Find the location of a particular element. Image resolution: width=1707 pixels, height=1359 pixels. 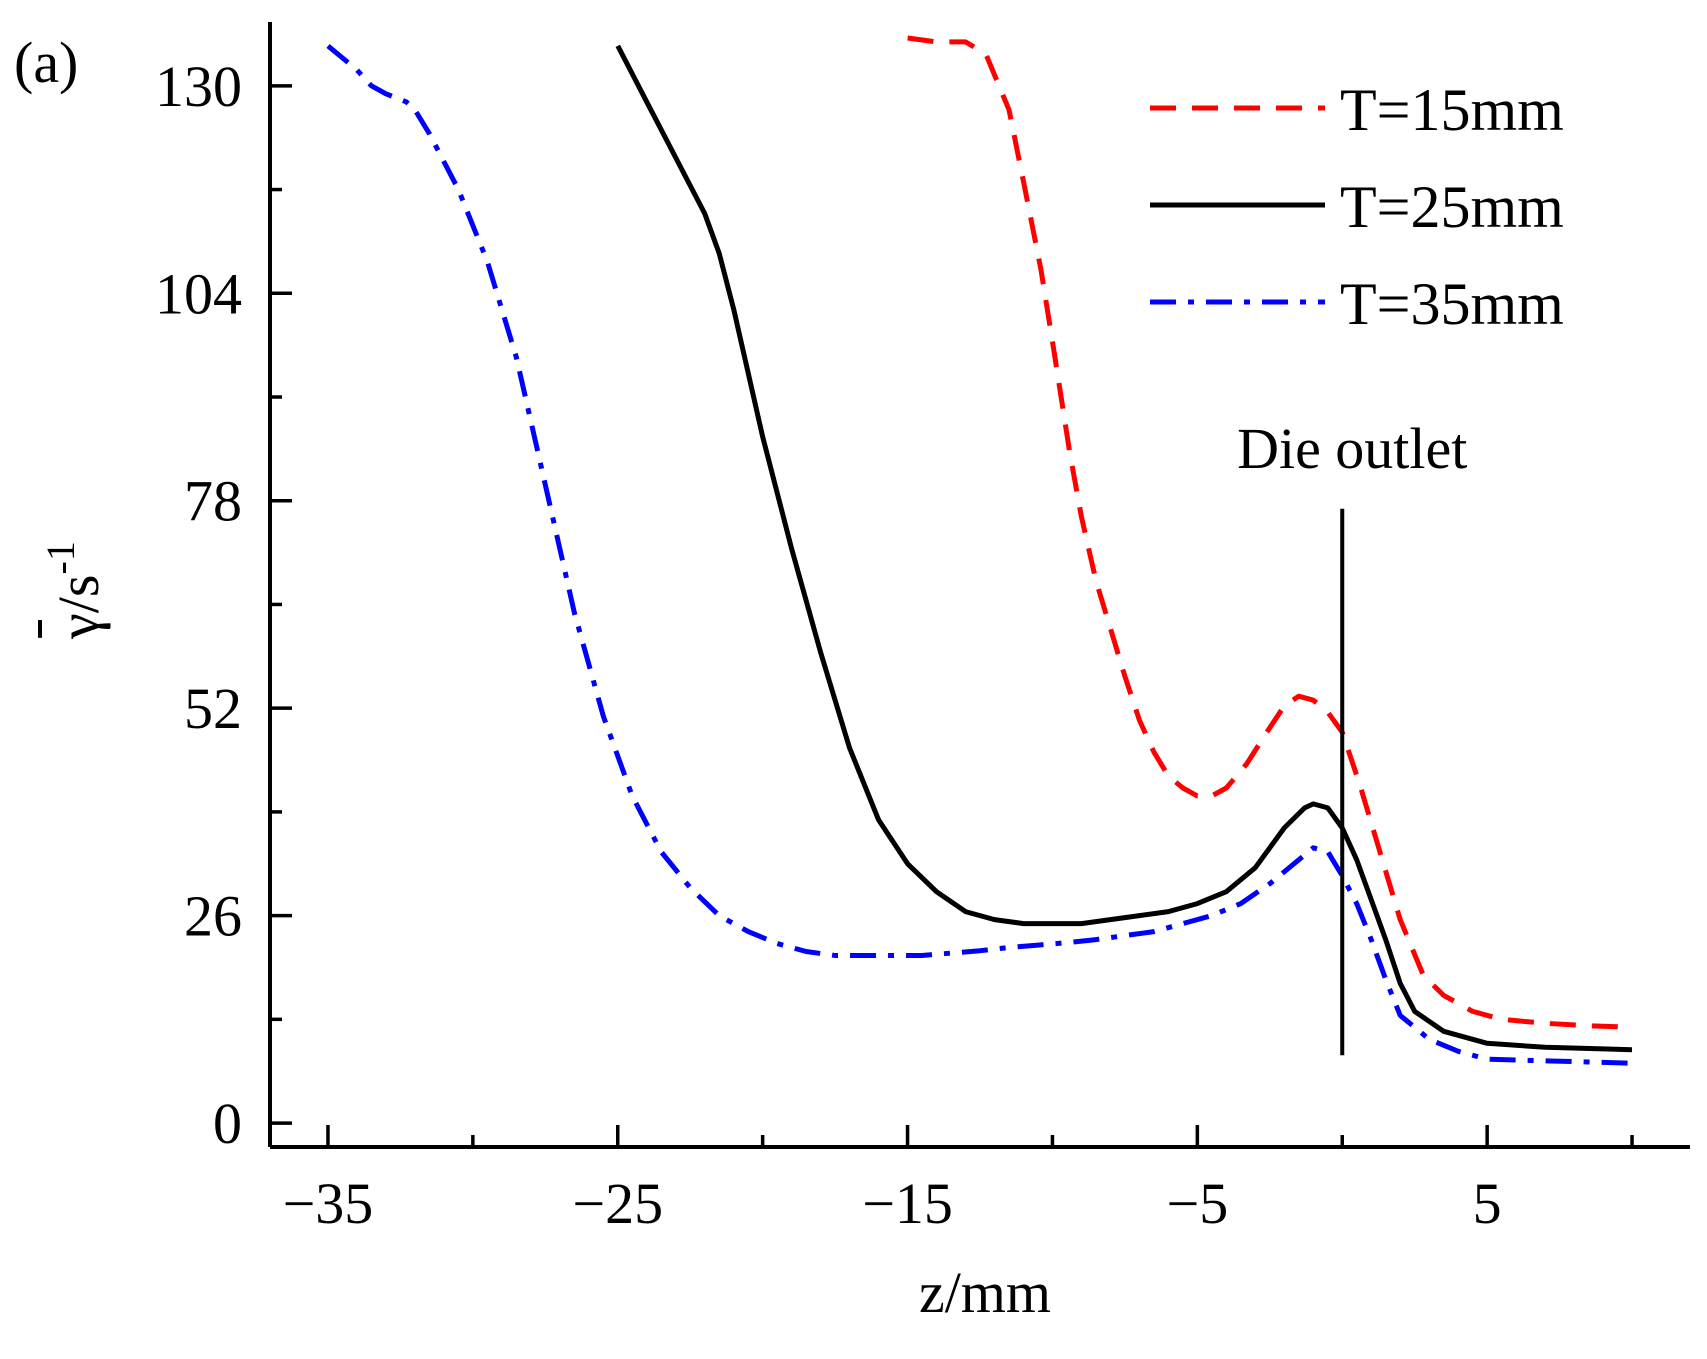

y-tick-label: 26 is located at coordinates (213, 916).